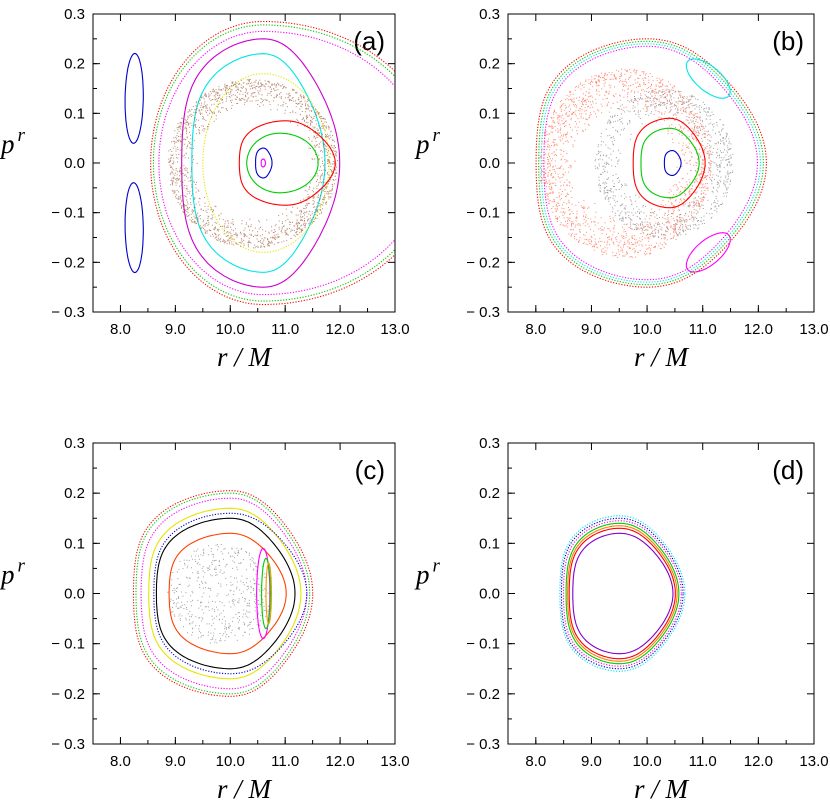 Image resolution: width=830 pixels, height=800 pixels. Describe the element at coordinates (788, 470) in the screenshot. I see `panel-label: (d)` at that location.